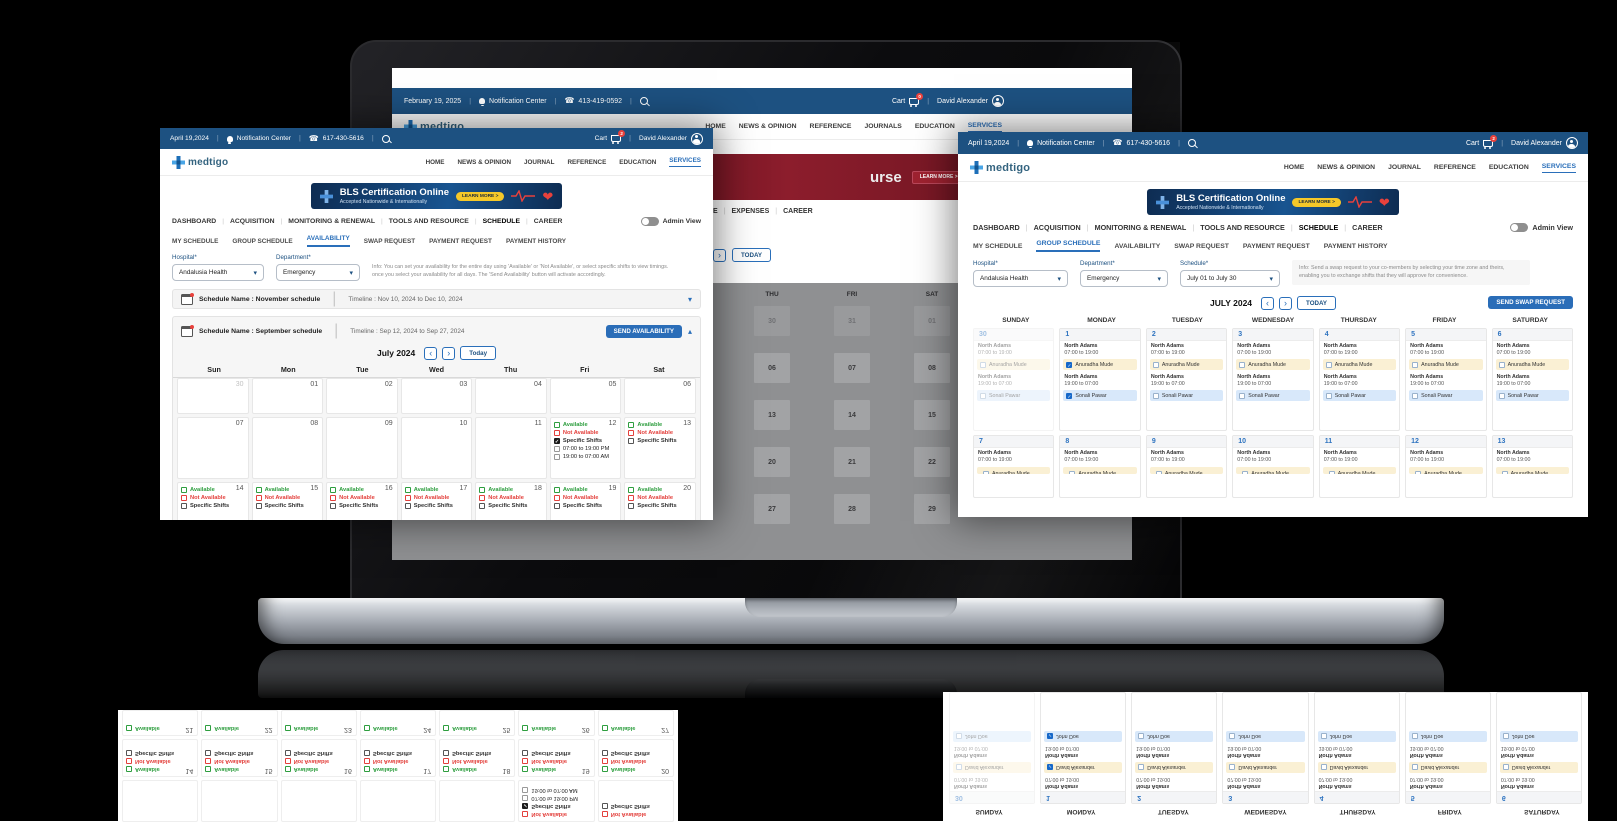  I want to click on availability-option: 07:00 to 19:00 PM, so click(585, 449).